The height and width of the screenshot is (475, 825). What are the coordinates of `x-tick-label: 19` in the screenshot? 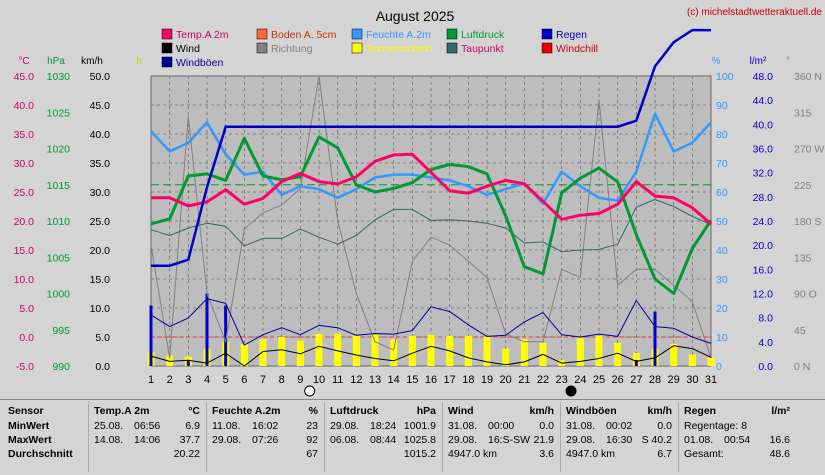 It's located at (487, 380).